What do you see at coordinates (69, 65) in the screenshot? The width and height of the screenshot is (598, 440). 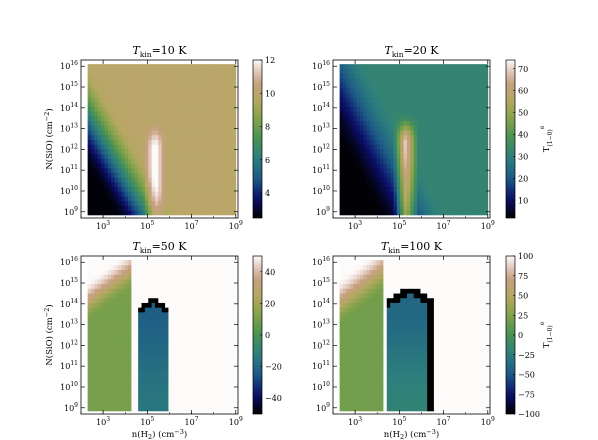 I see `y-tick-label: 1016` at bounding box center [69, 65].